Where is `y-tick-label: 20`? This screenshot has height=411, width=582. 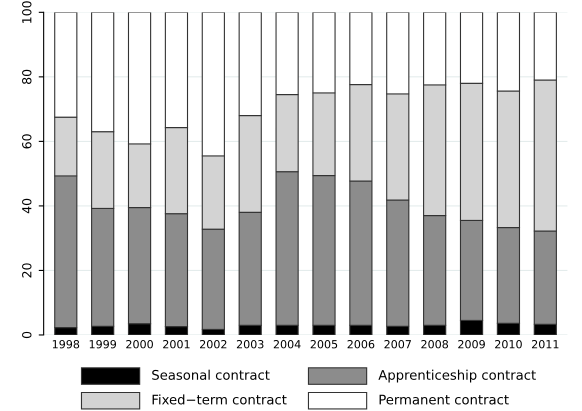
y-tick-label: 20 is located at coordinates (27, 270).